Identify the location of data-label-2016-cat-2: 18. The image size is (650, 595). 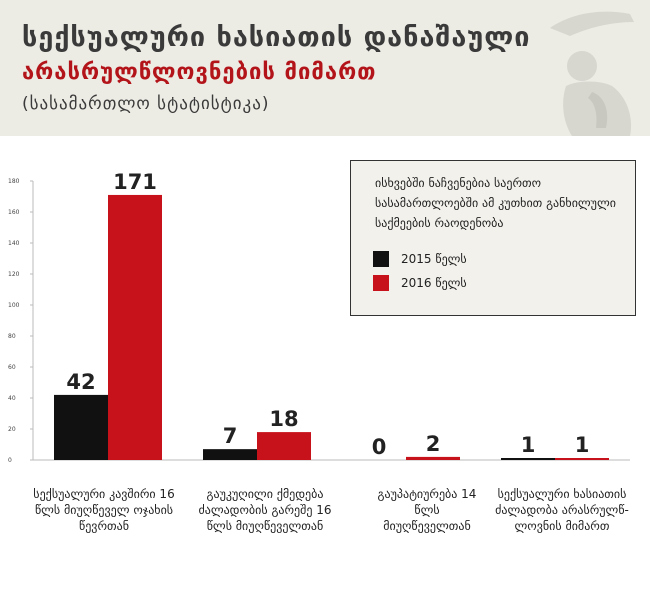
(283, 419).